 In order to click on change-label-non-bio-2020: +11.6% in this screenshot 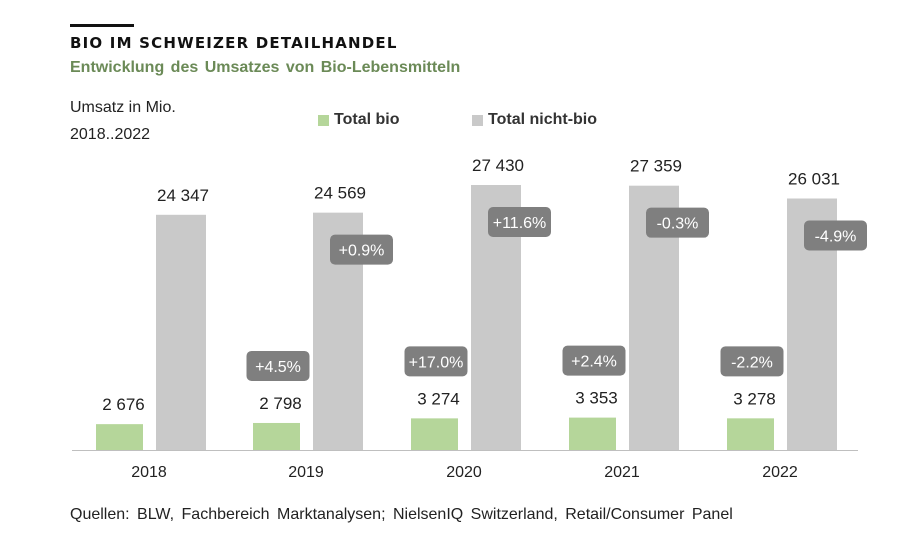, I will do `click(520, 223)`.